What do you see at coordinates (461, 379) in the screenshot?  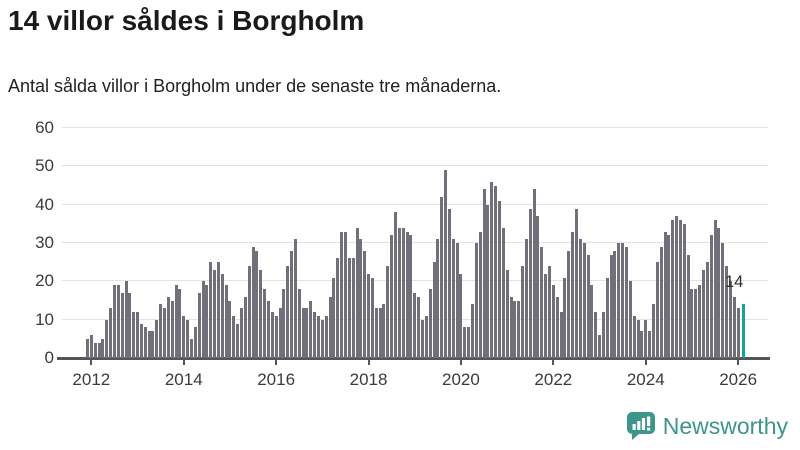 I see `x-axis-tick-label: 2020` at bounding box center [461, 379].